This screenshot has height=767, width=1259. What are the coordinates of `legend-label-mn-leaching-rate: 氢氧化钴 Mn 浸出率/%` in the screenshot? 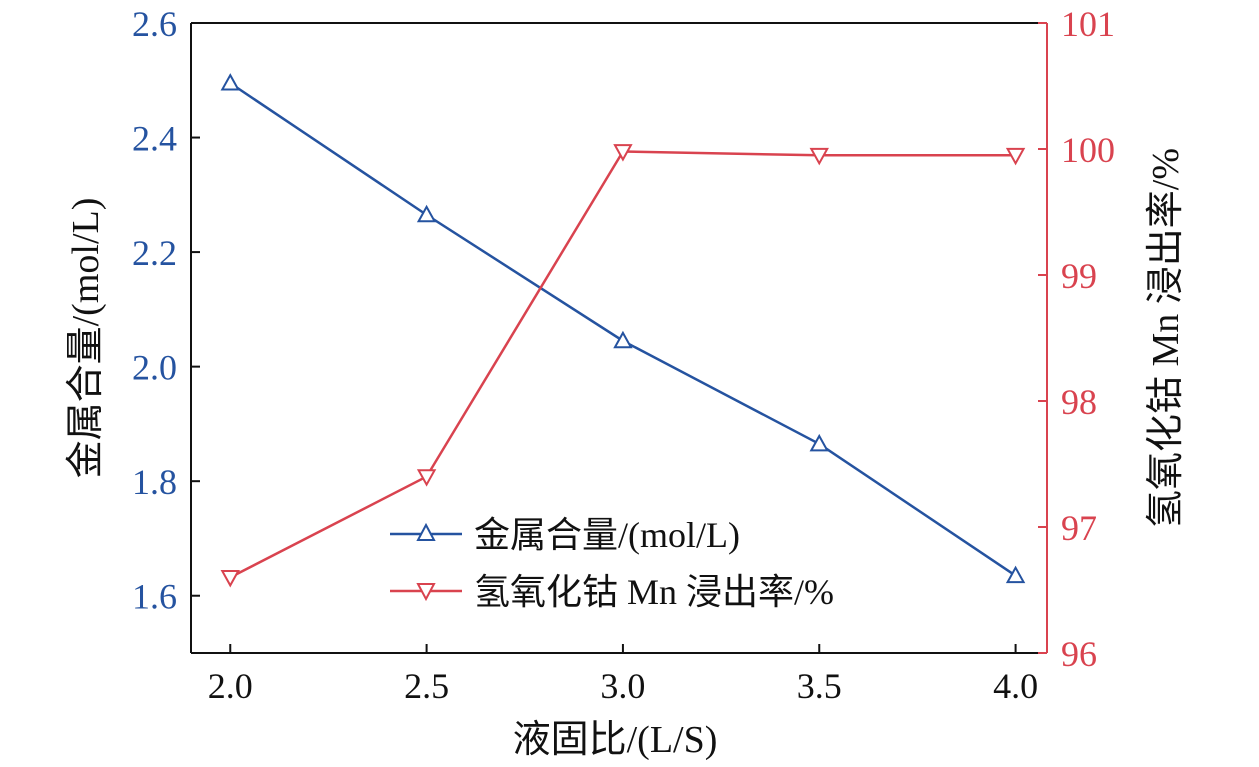 It's located at (654, 592).